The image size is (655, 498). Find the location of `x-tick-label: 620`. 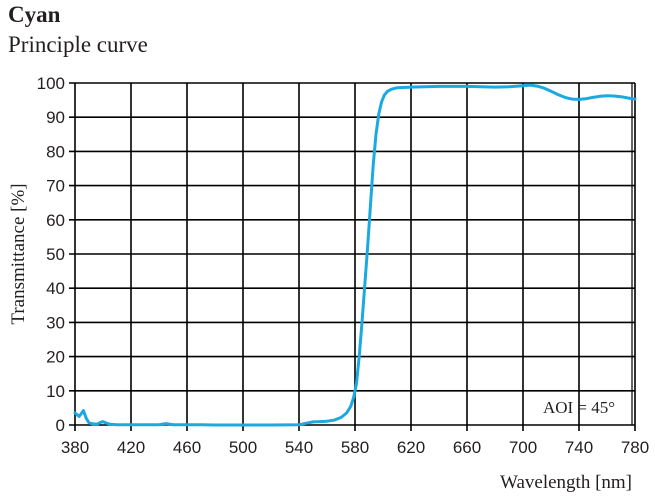

x-tick-label: 620 is located at coordinates (411, 447).